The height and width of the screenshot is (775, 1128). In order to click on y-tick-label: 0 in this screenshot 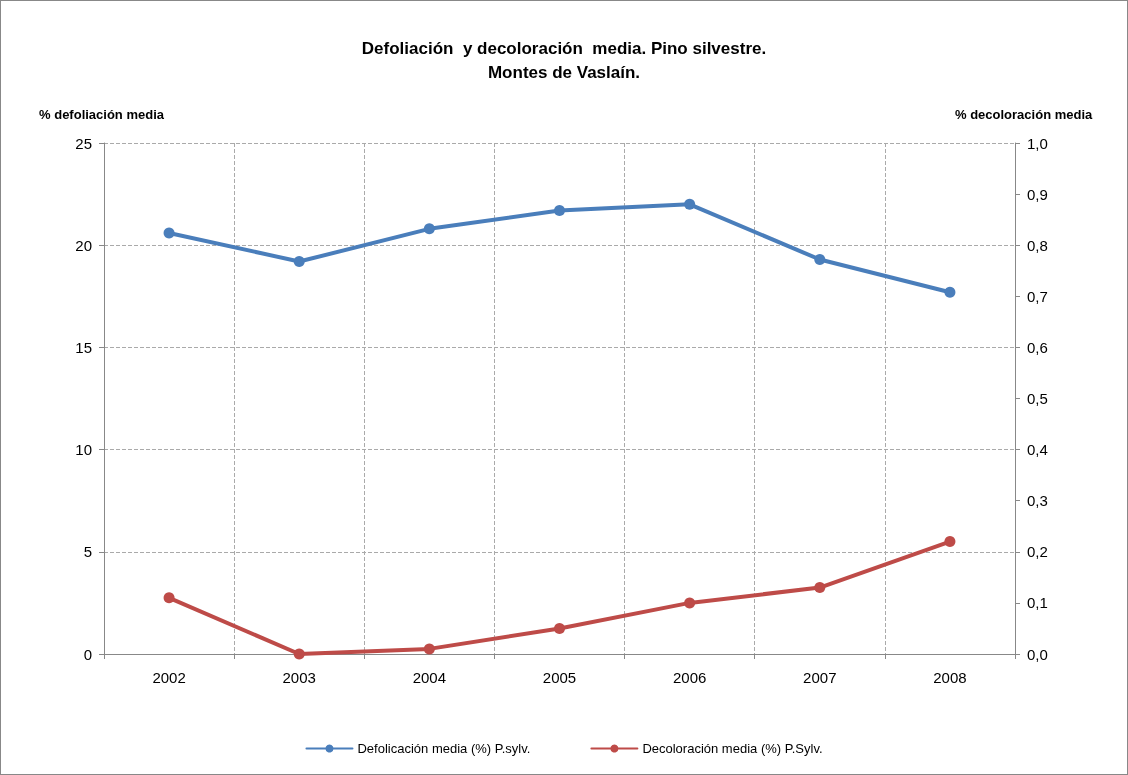, I will do `click(87, 654)`.